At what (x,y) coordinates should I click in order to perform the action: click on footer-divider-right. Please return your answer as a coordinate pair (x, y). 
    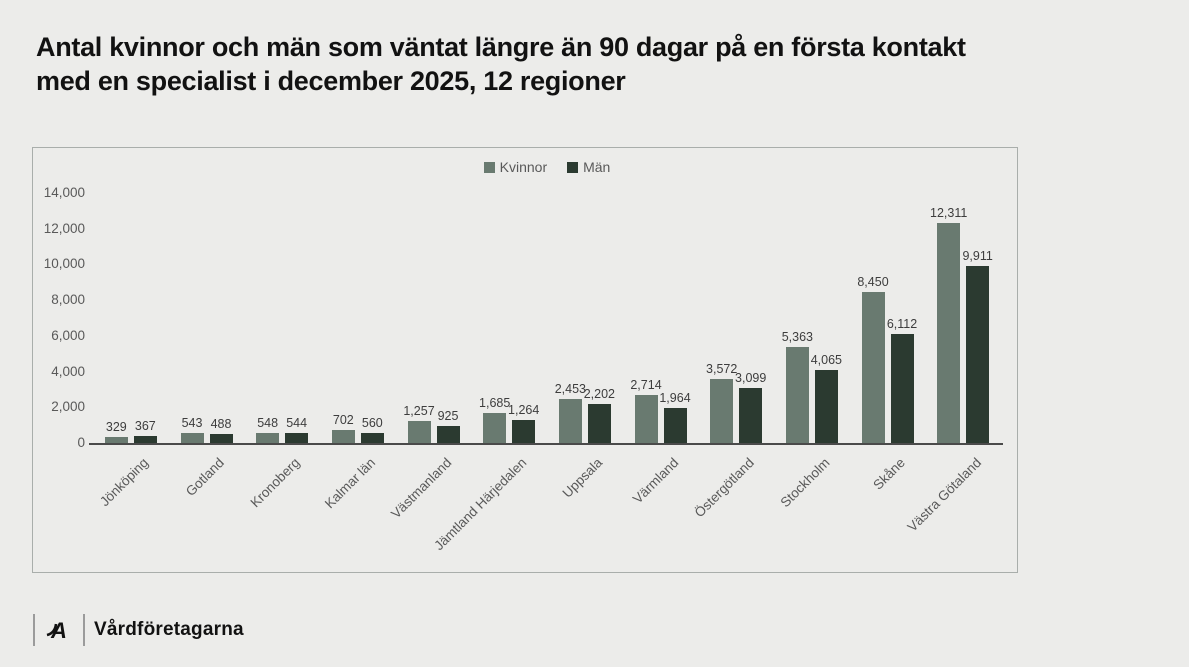
    Looking at the image, I should click on (84, 630).